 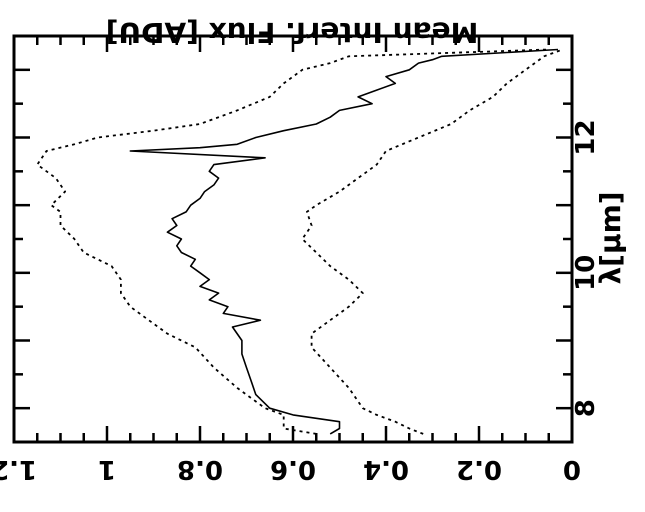 I want to click on x-tick-label: 8, so click(x=586, y=408).